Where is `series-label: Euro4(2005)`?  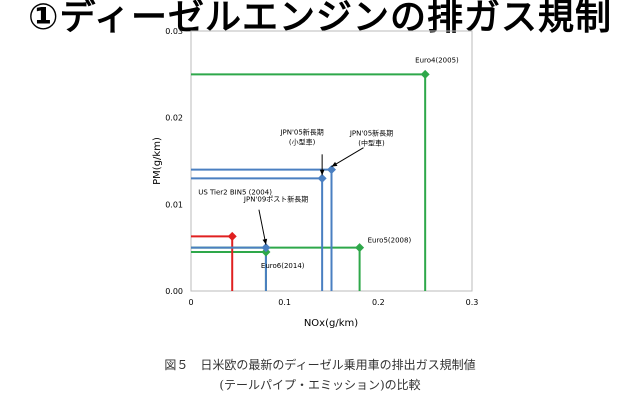 series-label: Euro4(2005) is located at coordinates (437, 60).